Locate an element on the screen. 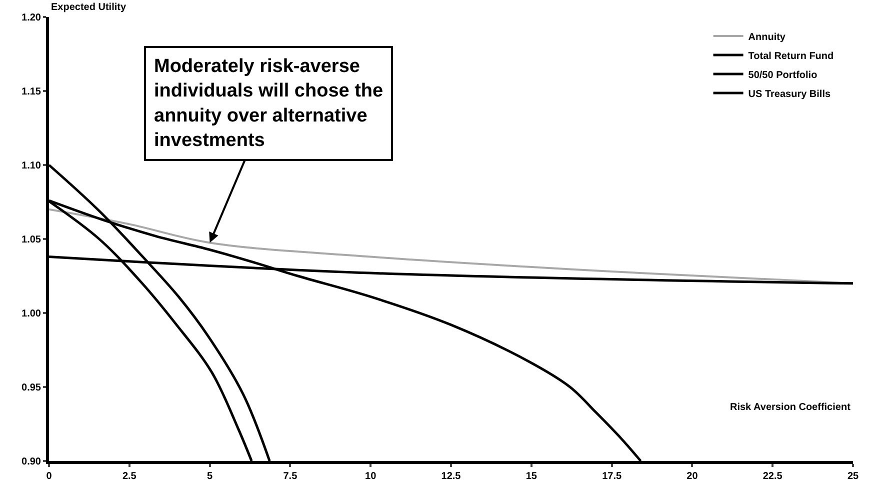 The width and height of the screenshot is (870, 493). x-tick-label: 22.5 is located at coordinates (772, 476).